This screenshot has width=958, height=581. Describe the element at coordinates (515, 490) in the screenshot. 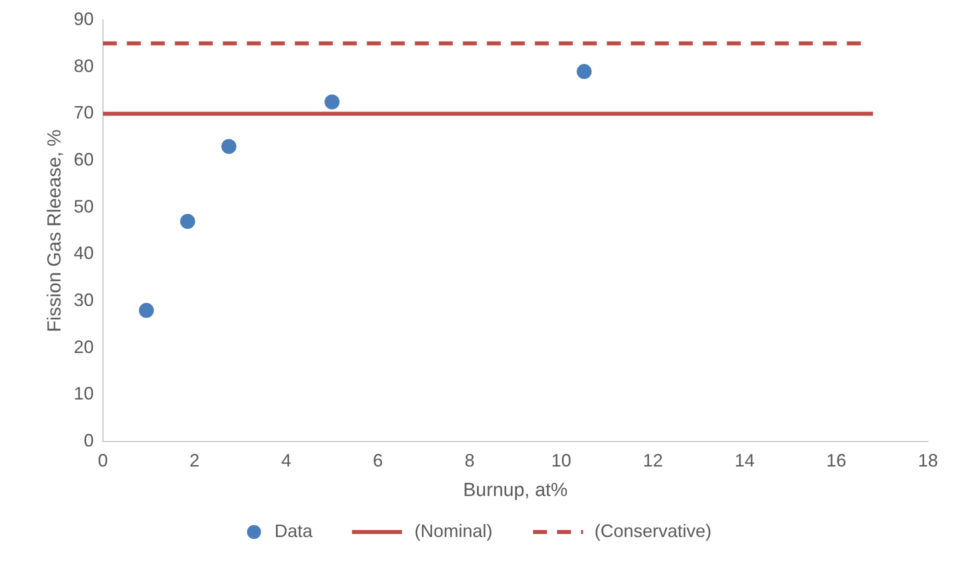

I see `x-axis-title: Burnup, at%` at that location.